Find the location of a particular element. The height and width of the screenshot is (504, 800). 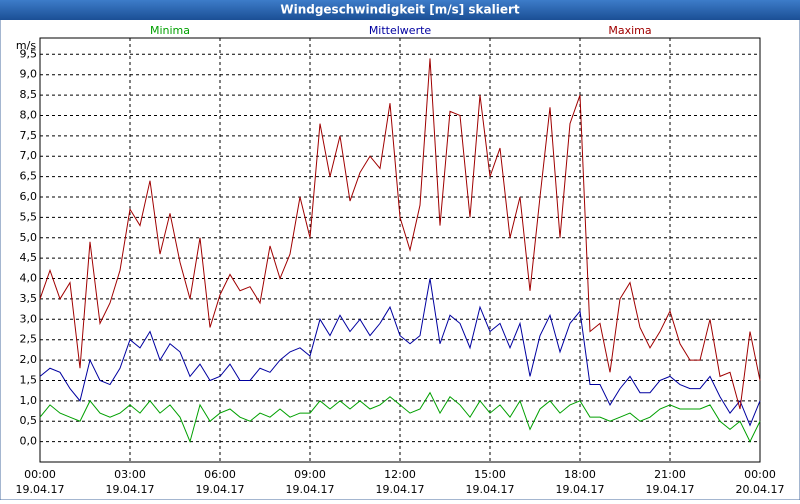

x-tick-date: 20.04.17 is located at coordinates (760, 489).